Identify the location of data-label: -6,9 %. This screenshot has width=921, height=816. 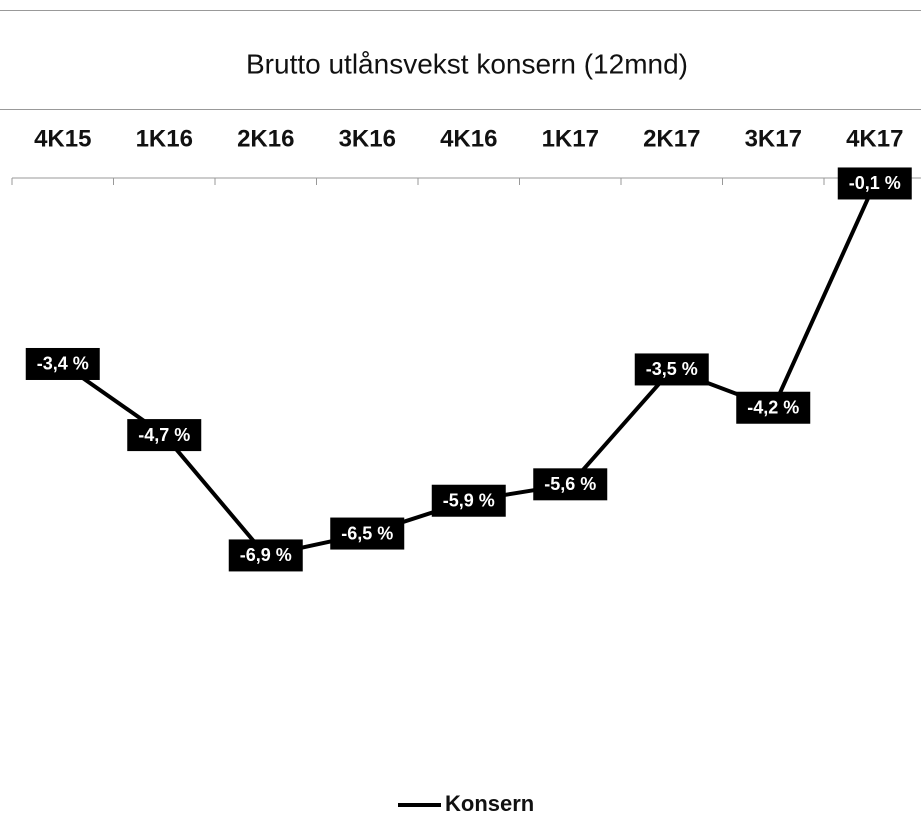
(266, 555).